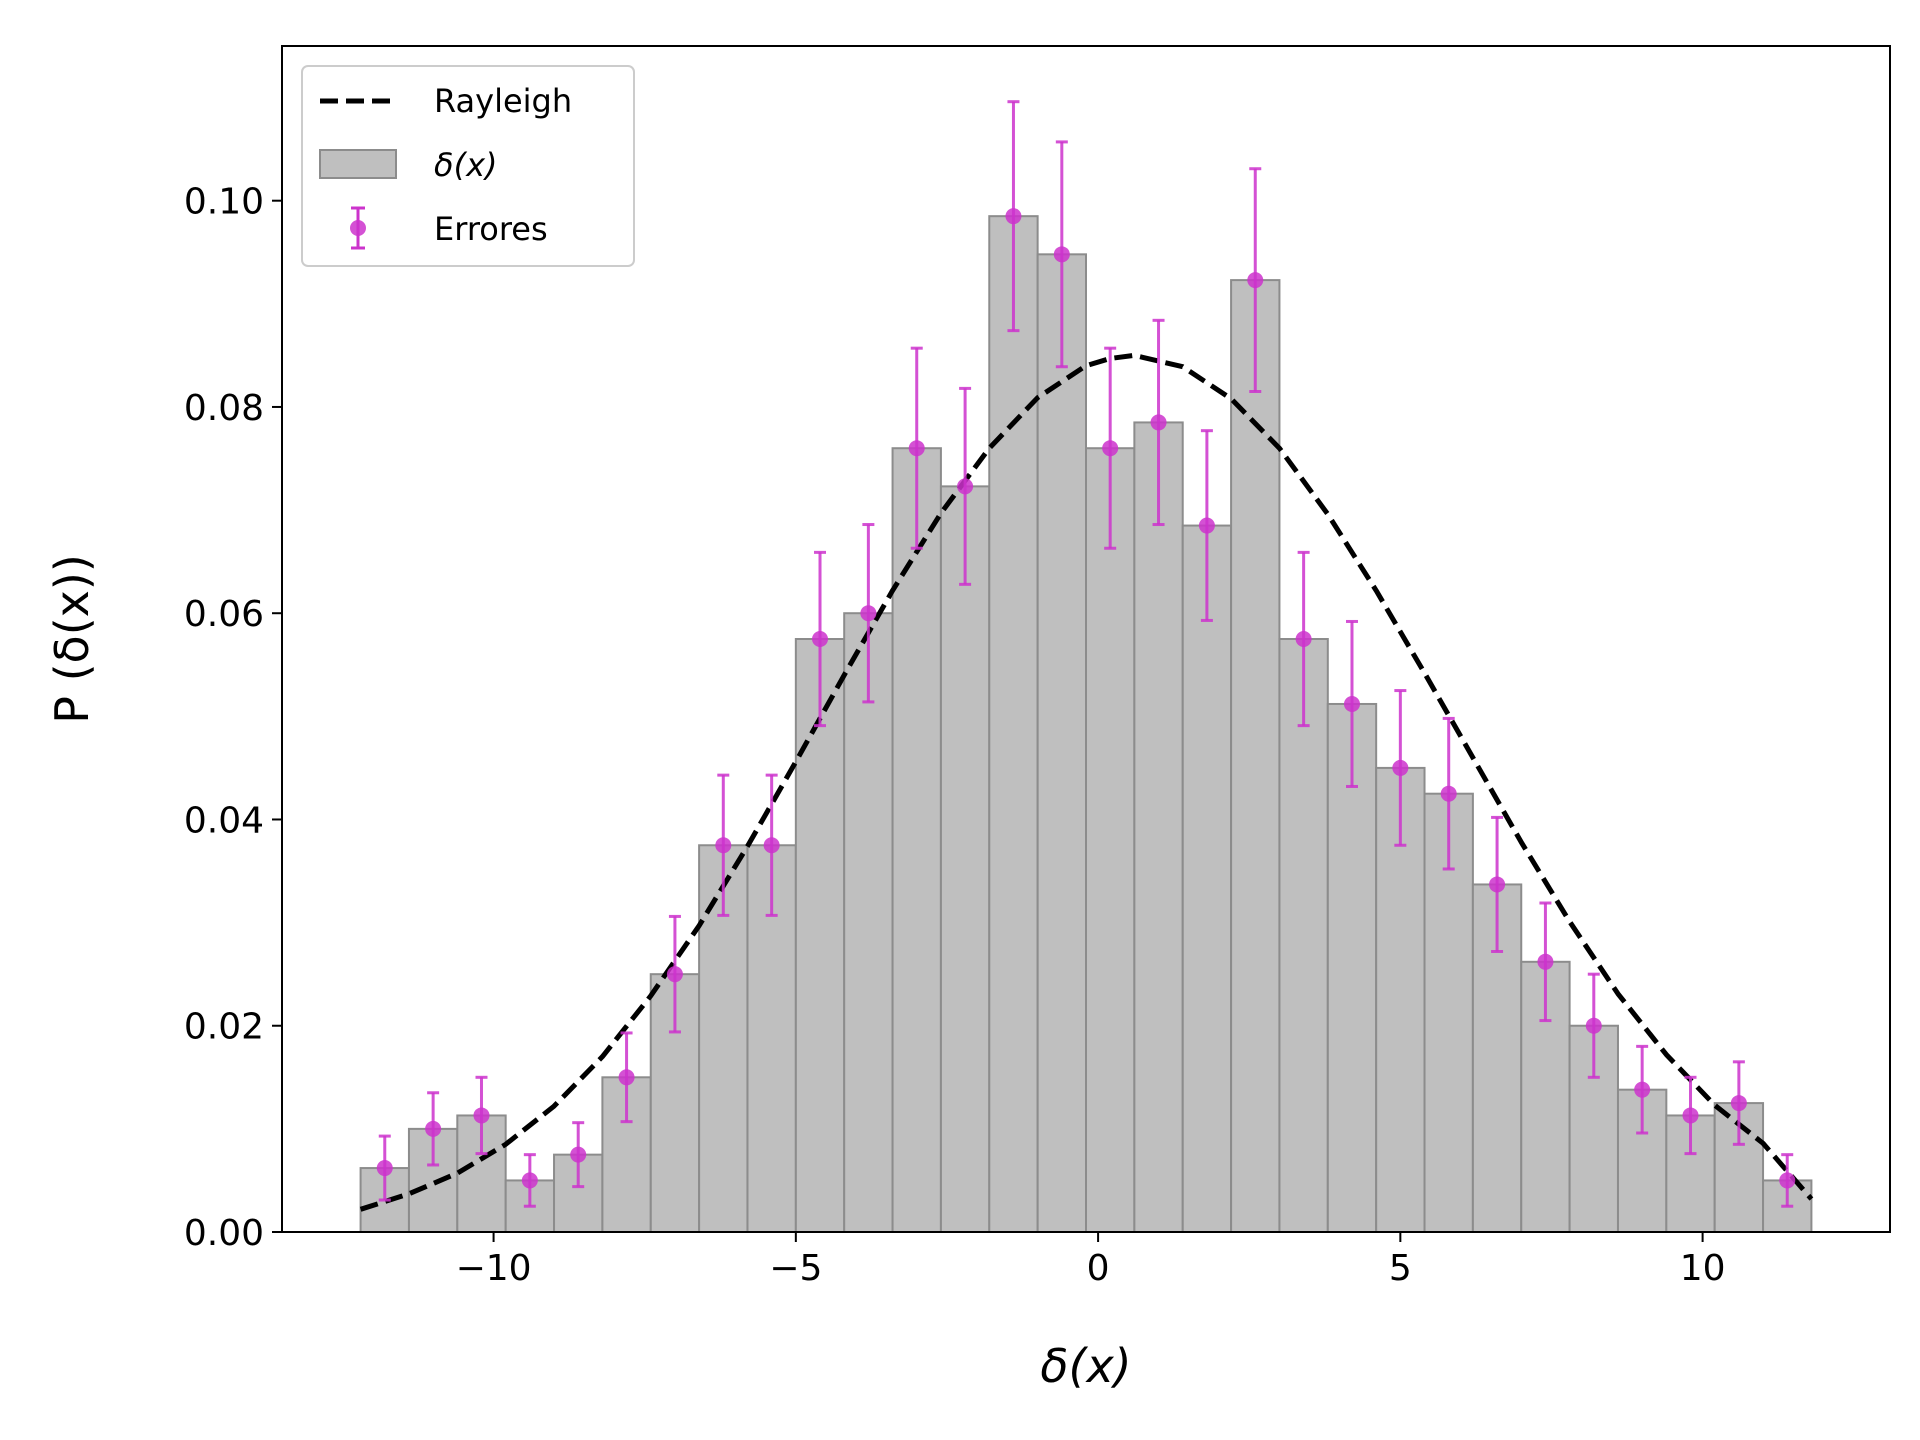 The height and width of the screenshot is (1440, 1920). Describe the element at coordinates (1098, 1268) in the screenshot. I see `x-tick-label: 0` at that location.